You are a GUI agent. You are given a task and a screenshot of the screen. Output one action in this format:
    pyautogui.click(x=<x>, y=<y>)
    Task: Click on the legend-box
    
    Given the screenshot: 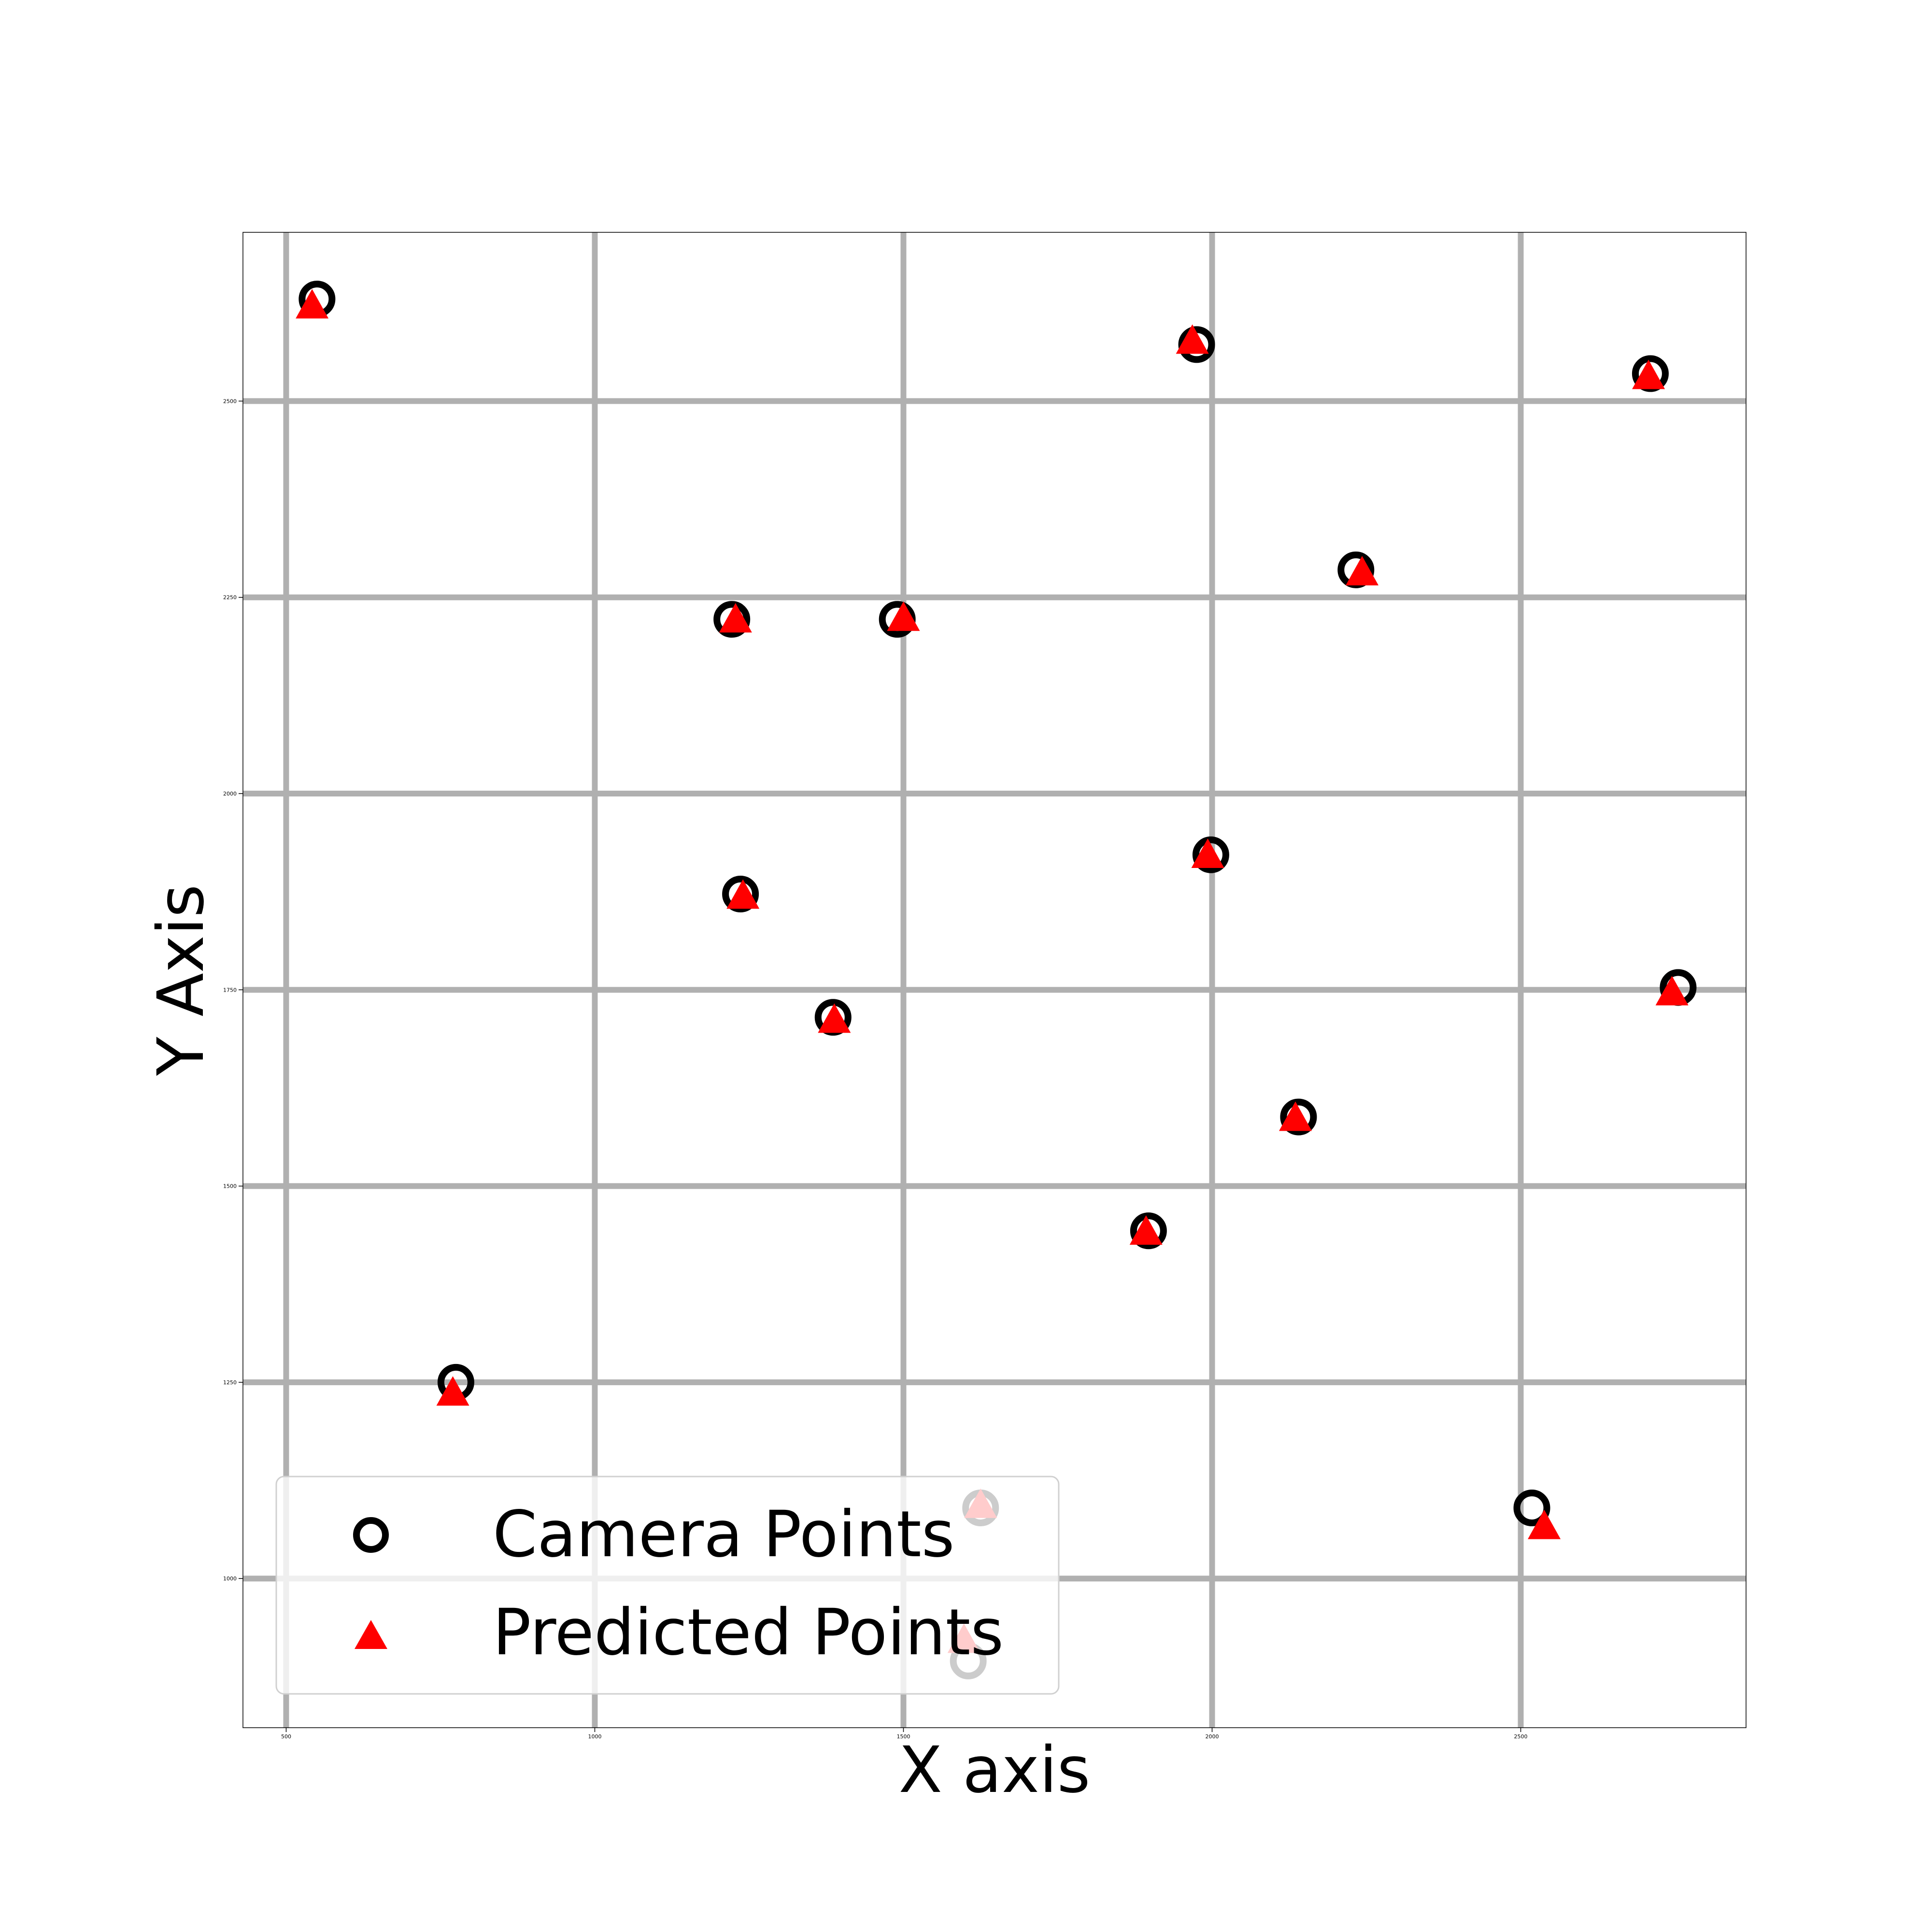 What is the action you would take?
    pyautogui.click(x=667, y=1585)
    